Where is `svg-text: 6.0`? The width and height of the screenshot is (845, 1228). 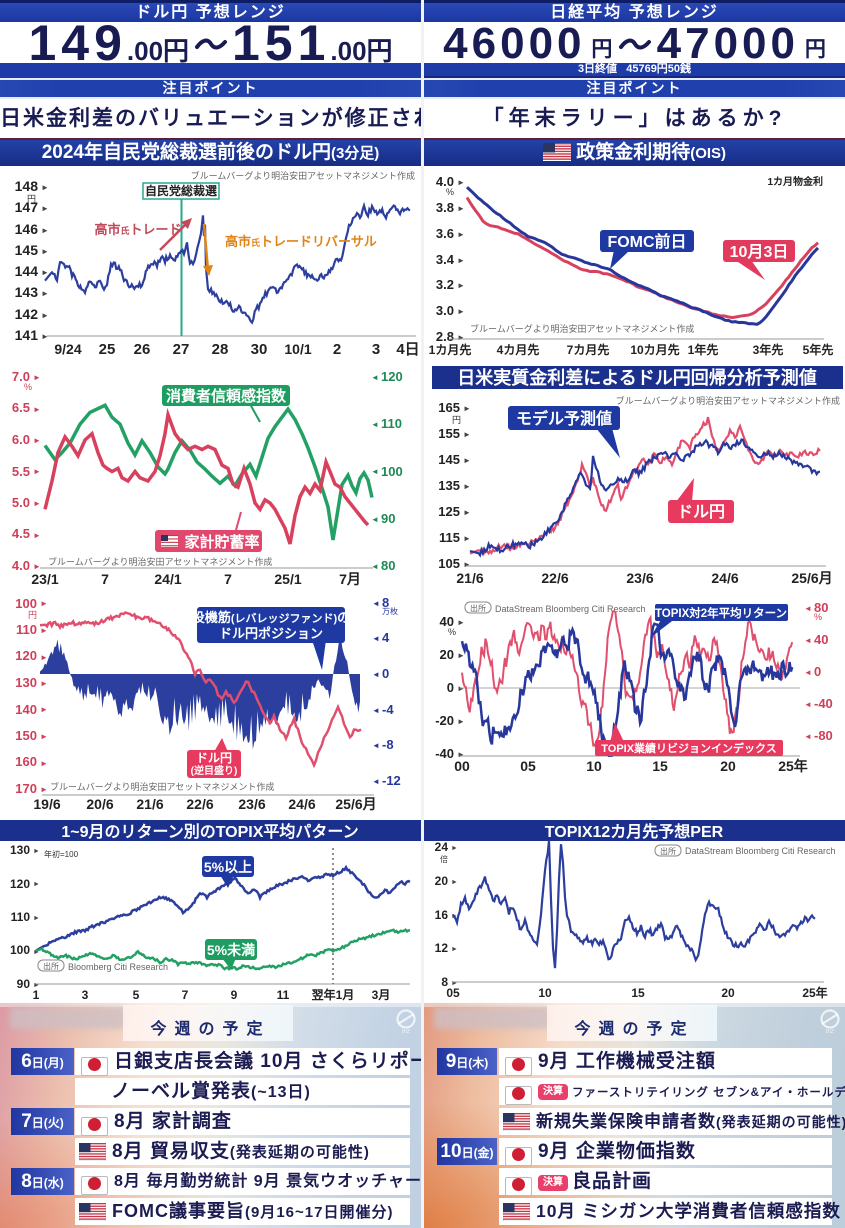
svg-text: 6.0 is located at coordinates (21, 439).